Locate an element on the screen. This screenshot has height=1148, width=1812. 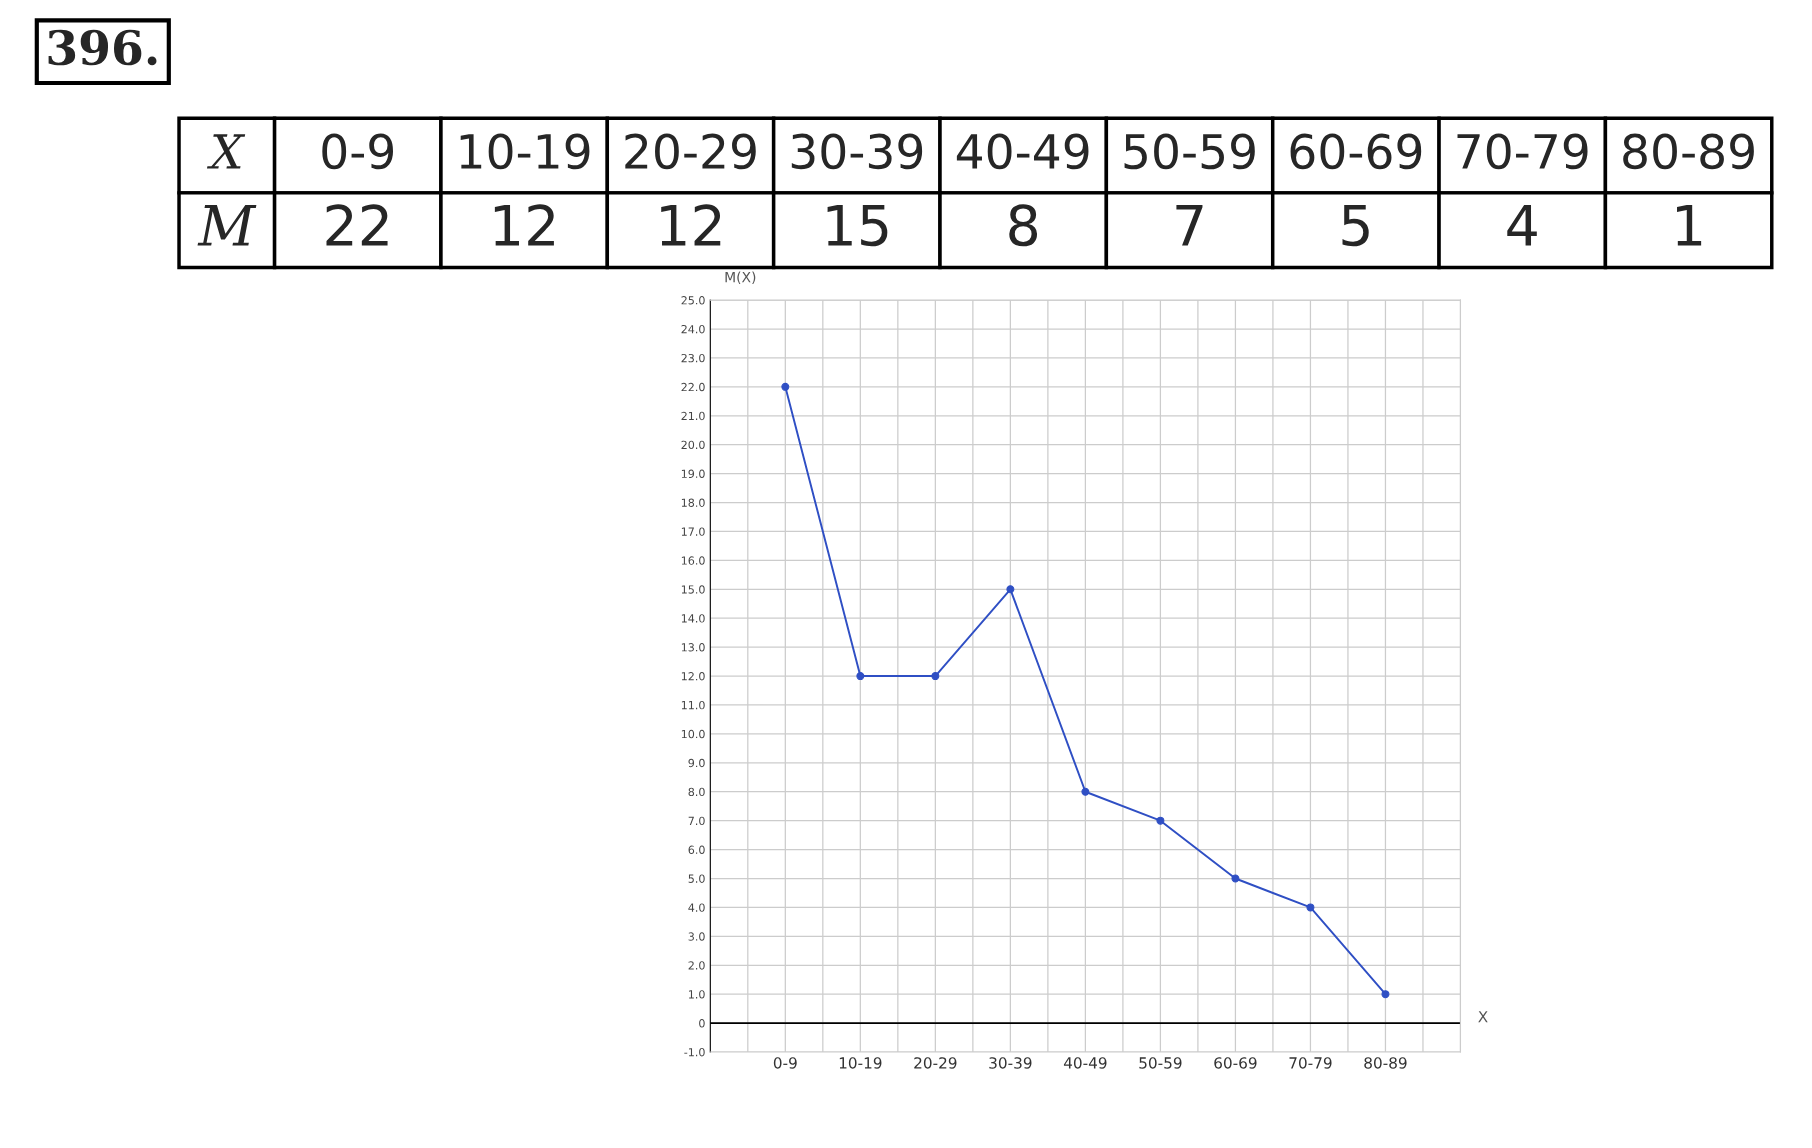
y-tick-label: 14.0 is located at coordinates (693, 618).